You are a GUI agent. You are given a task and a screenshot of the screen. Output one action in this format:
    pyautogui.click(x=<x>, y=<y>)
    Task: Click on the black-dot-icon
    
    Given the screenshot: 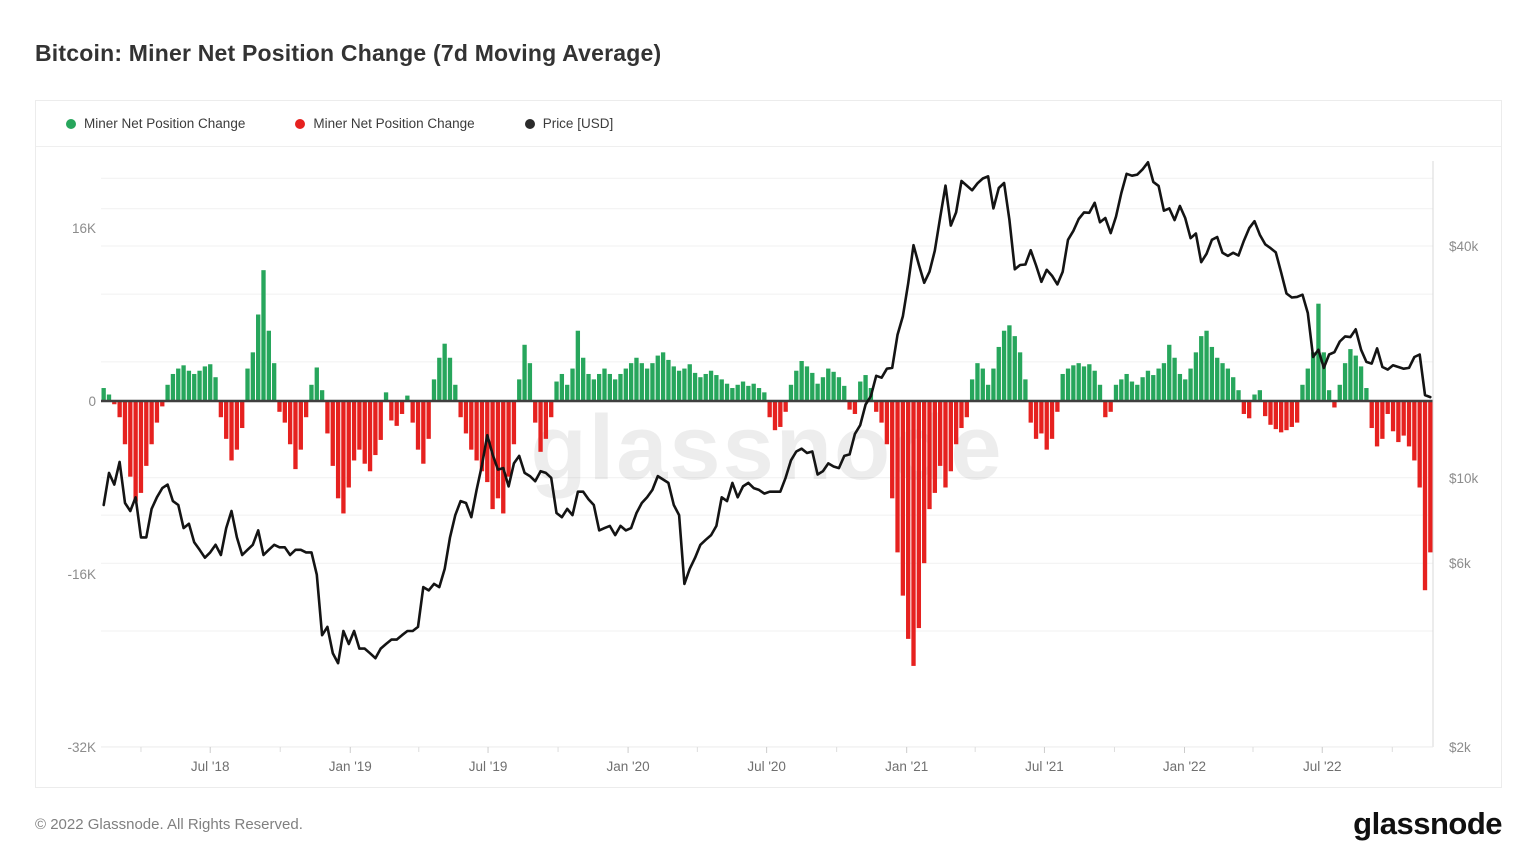 What is the action you would take?
    pyautogui.click(x=529, y=123)
    